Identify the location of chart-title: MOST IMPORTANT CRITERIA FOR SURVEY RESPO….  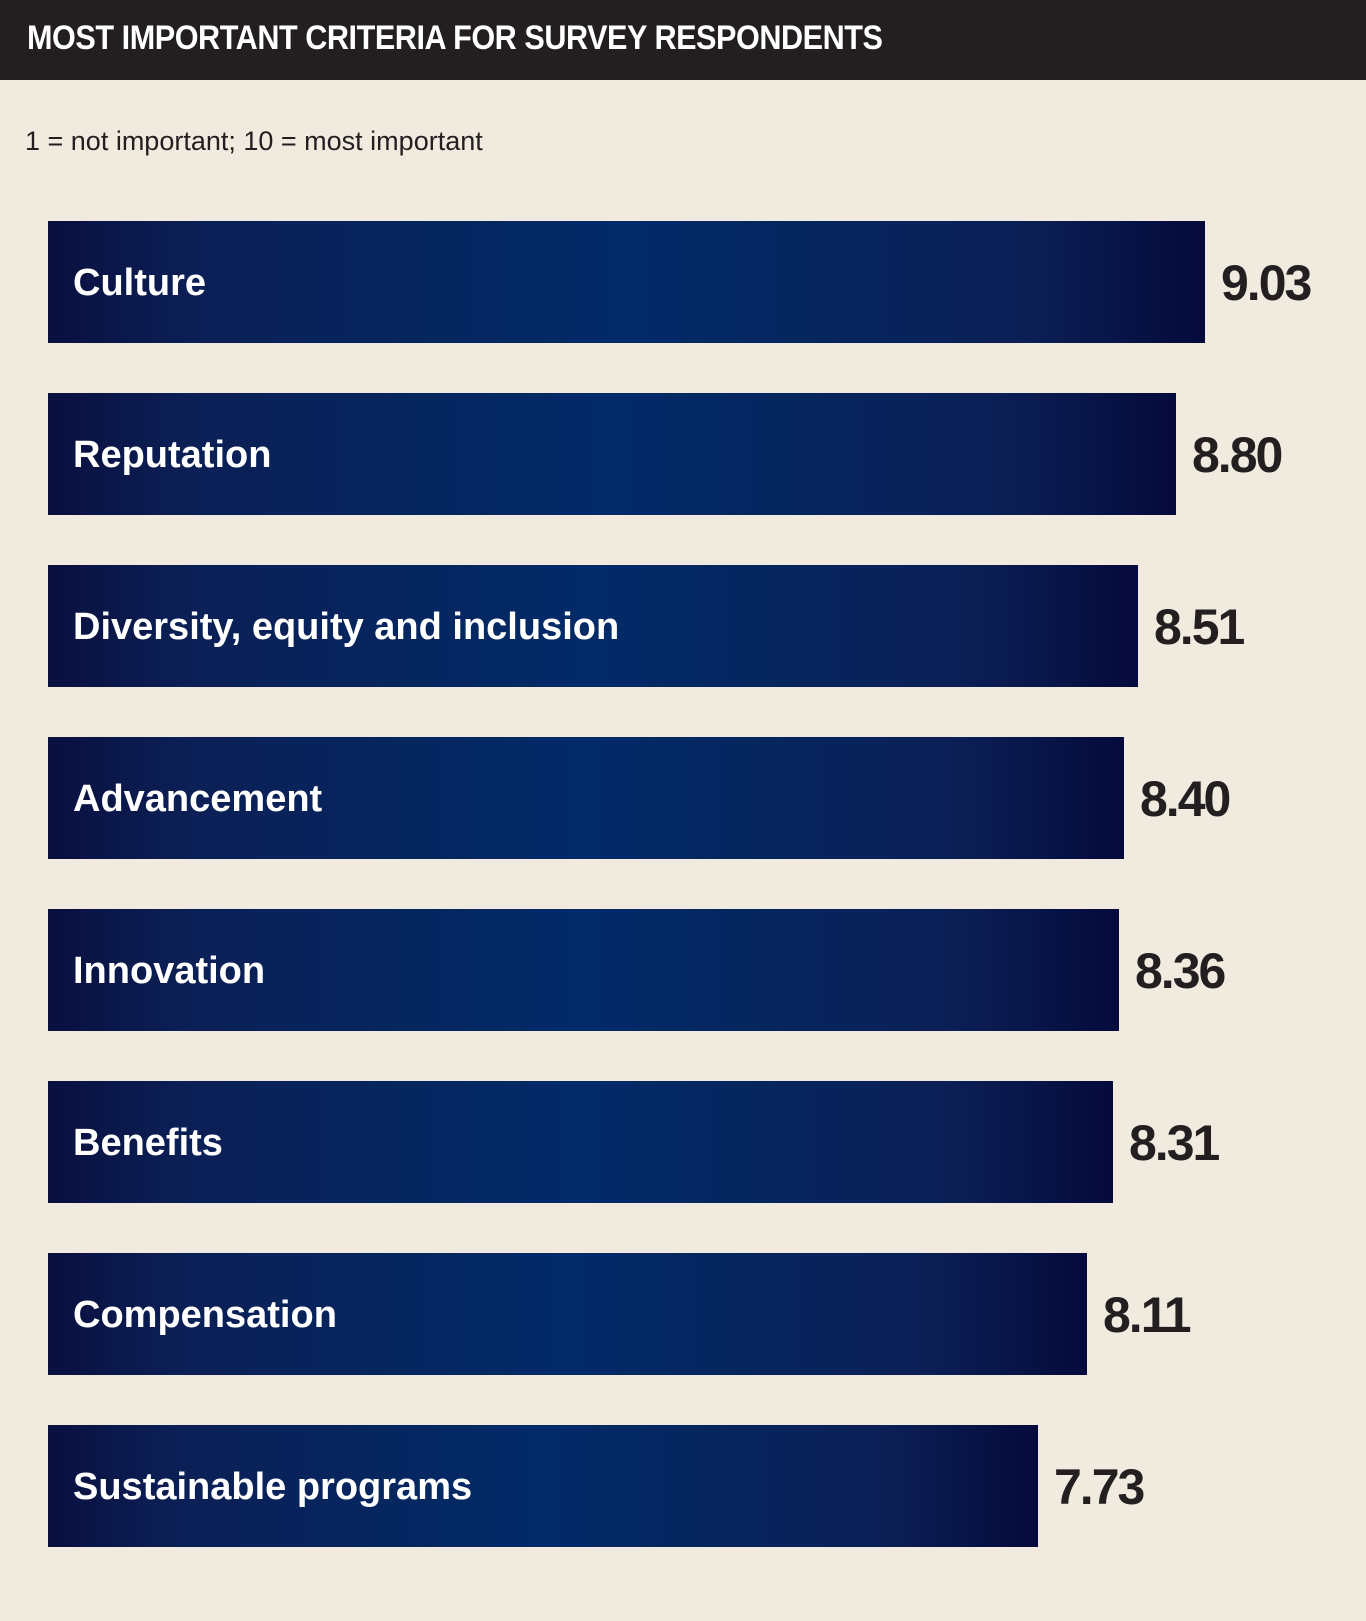
(455, 38).